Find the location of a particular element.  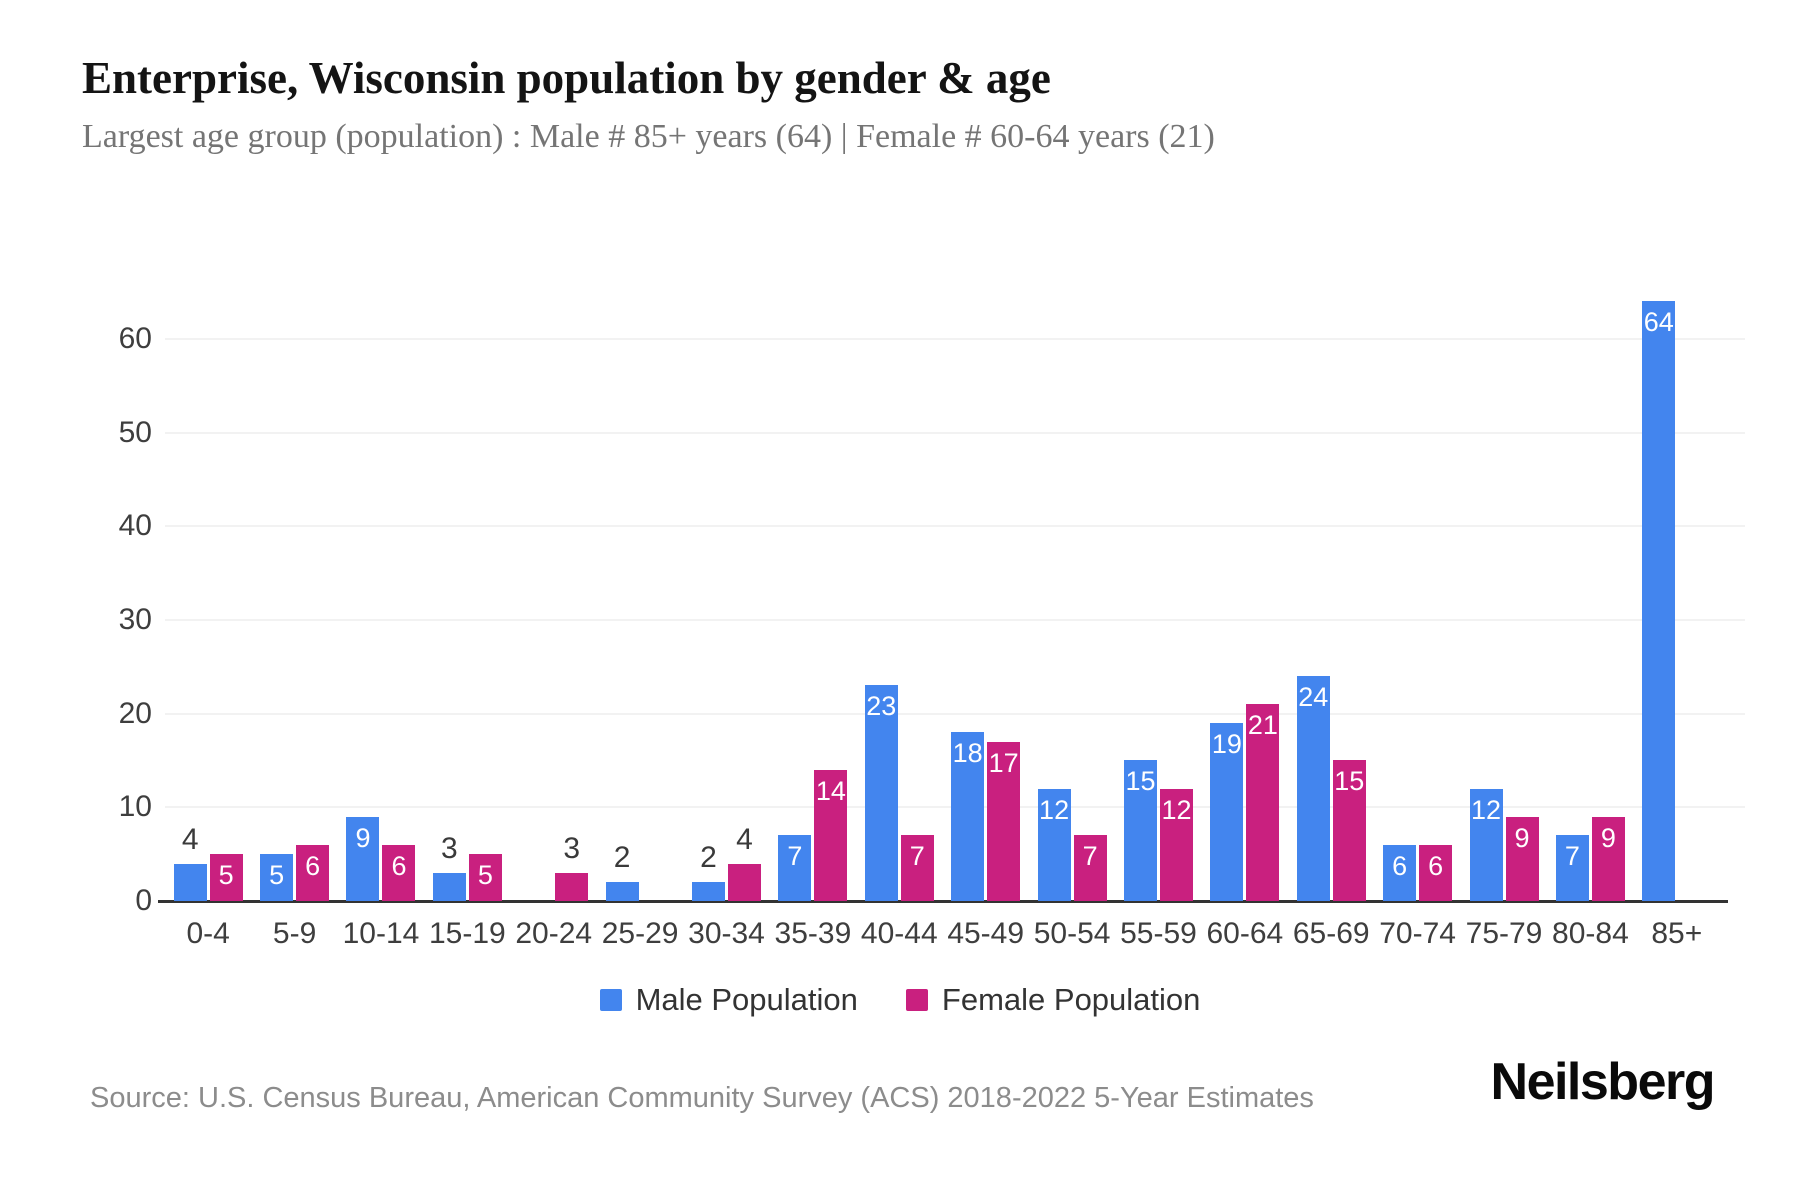

x-tick-label-50-54: 50-54 is located at coordinates (1072, 933).